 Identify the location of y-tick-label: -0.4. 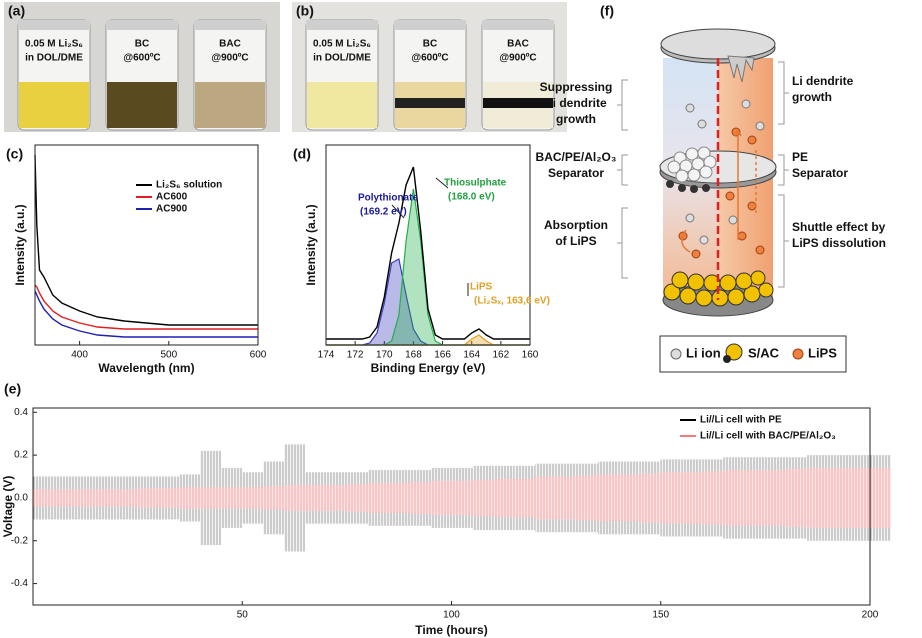
(20, 583).